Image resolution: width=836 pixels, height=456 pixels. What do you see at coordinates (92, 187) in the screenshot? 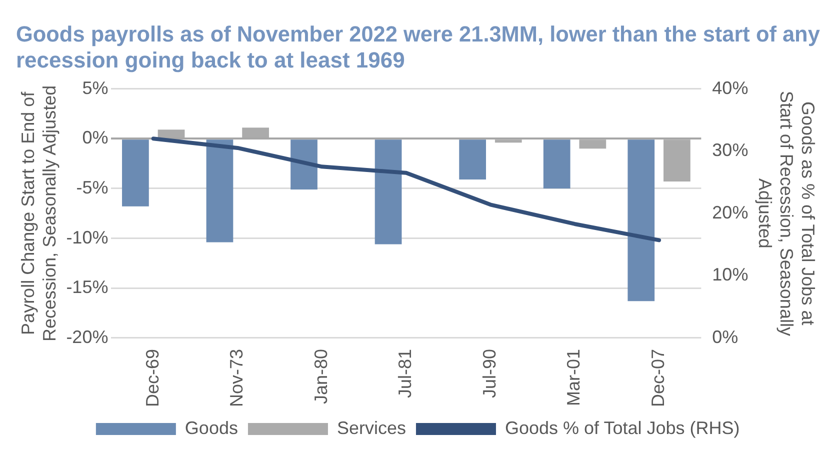
I see `y-tick-label: -5%` at bounding box center [92, 187].